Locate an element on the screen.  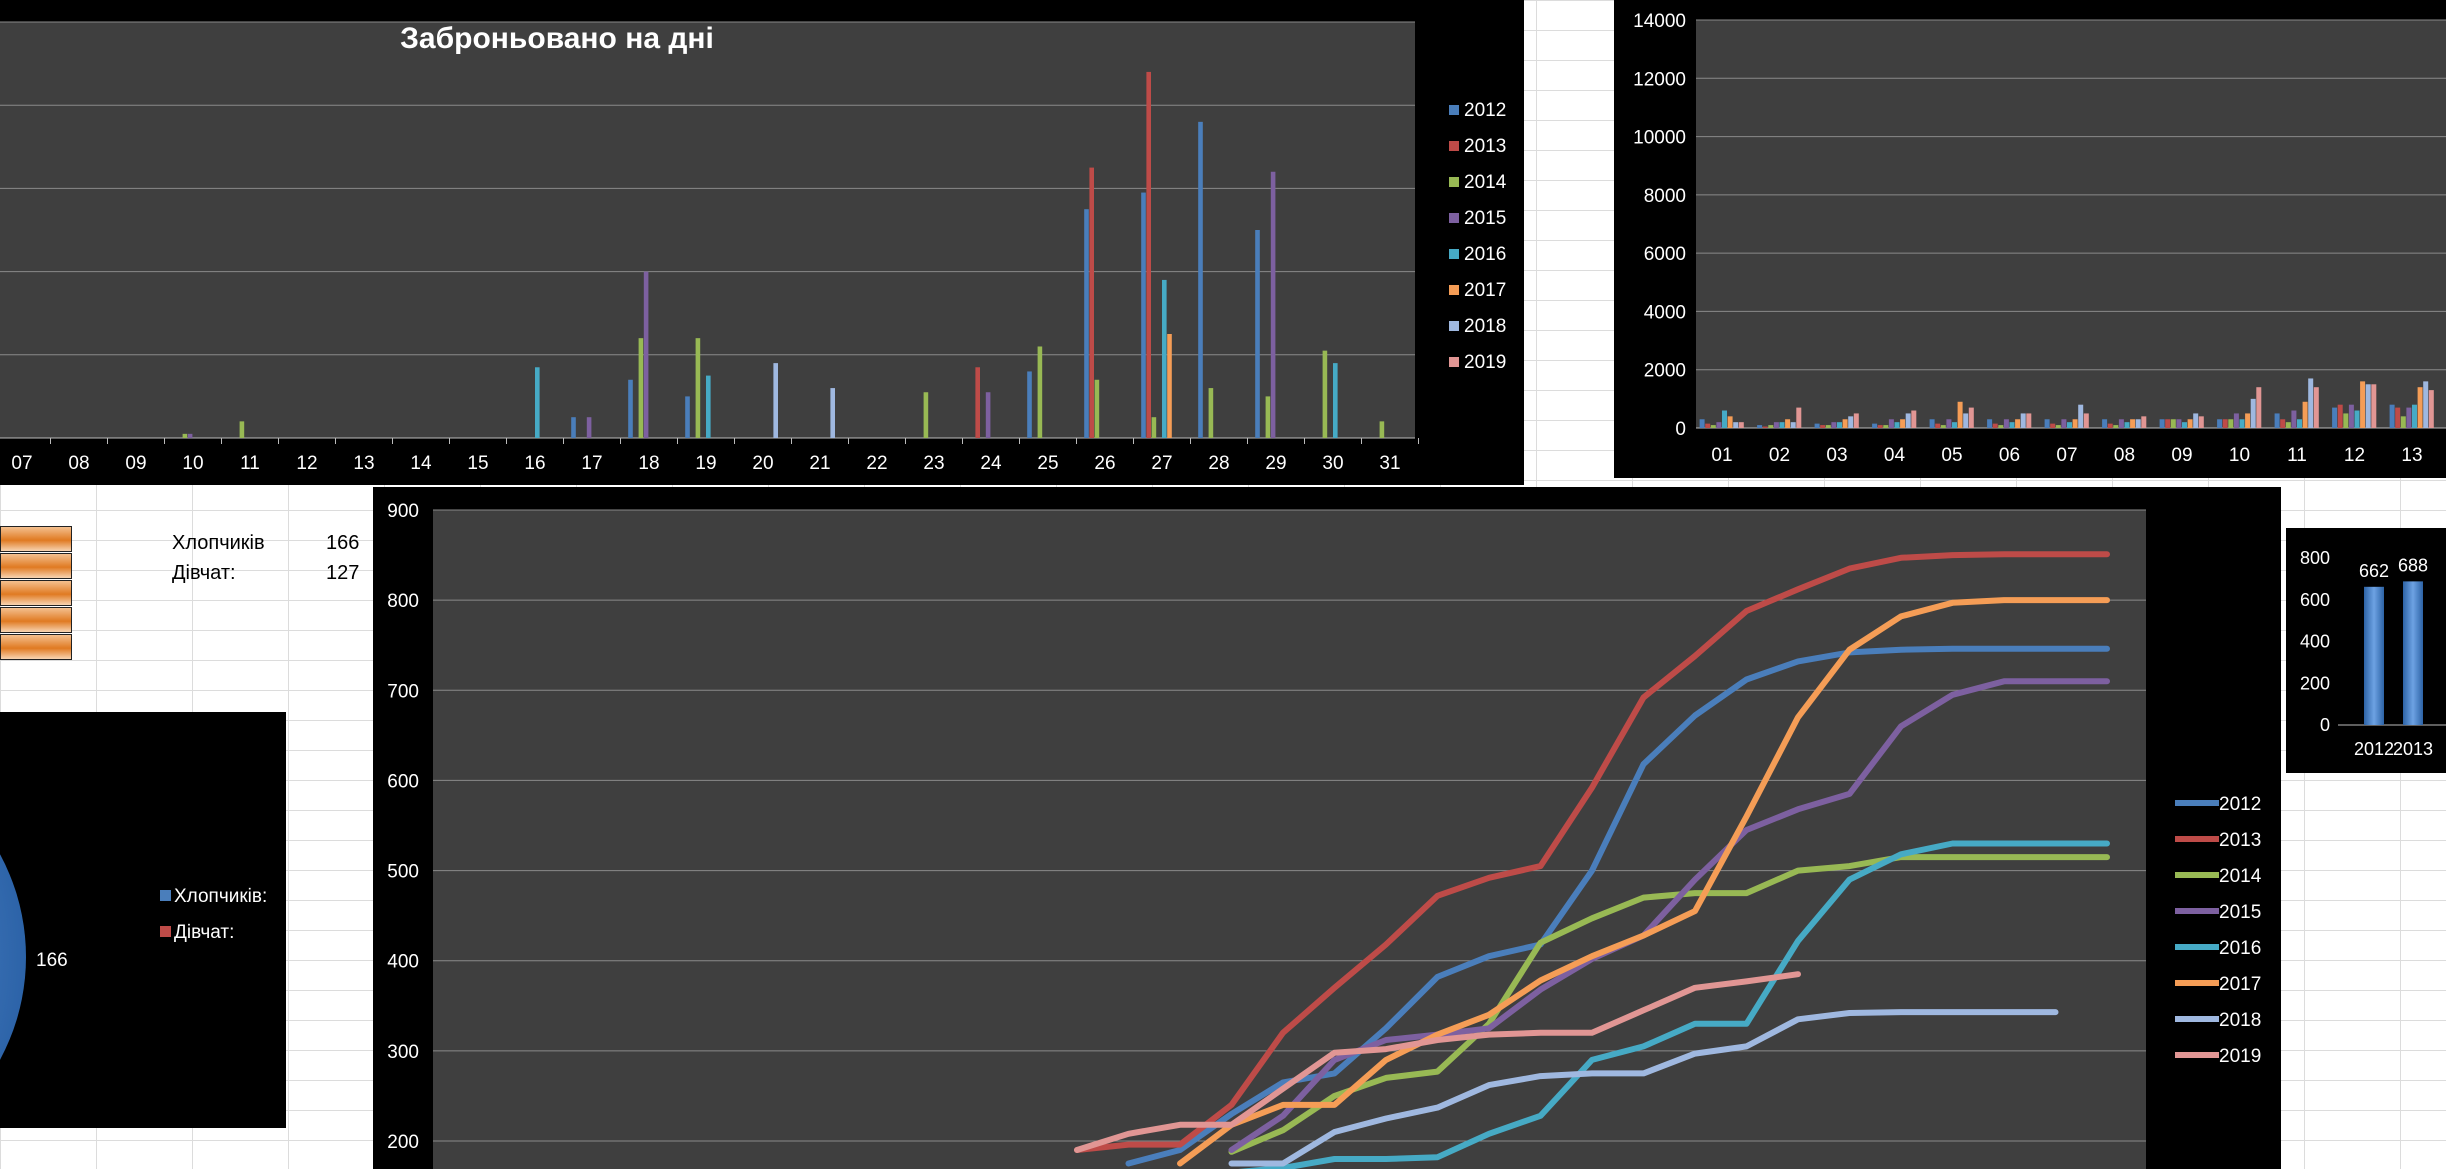
x-tick-label: 24 is located at coordinates (991, 463).